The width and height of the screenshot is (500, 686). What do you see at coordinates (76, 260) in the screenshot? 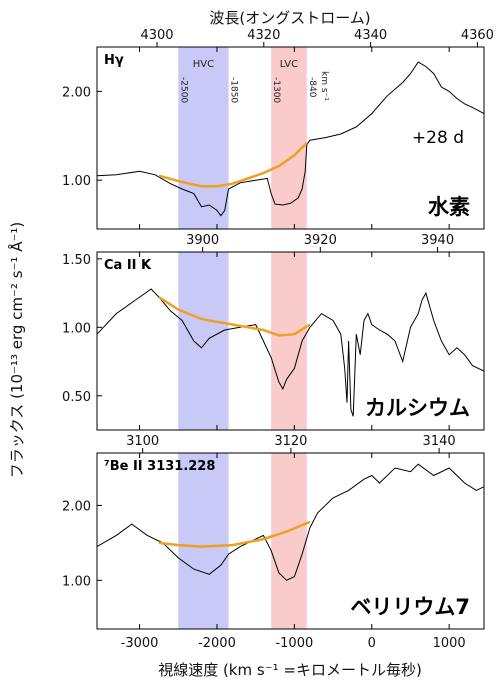
I see `y-tick-label: 1.50` at bounding box center [76, 260].